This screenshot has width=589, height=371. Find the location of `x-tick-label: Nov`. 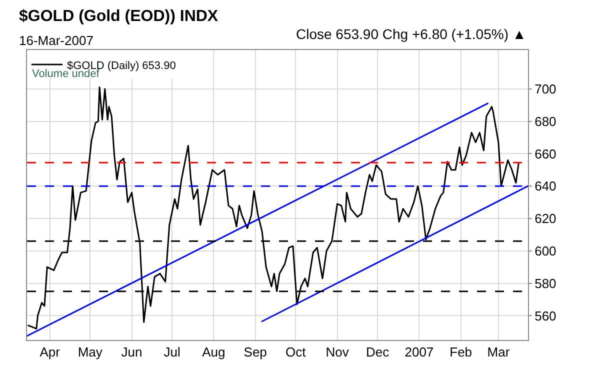

x-tick-label: Nov is located at coordinates (338, 352).